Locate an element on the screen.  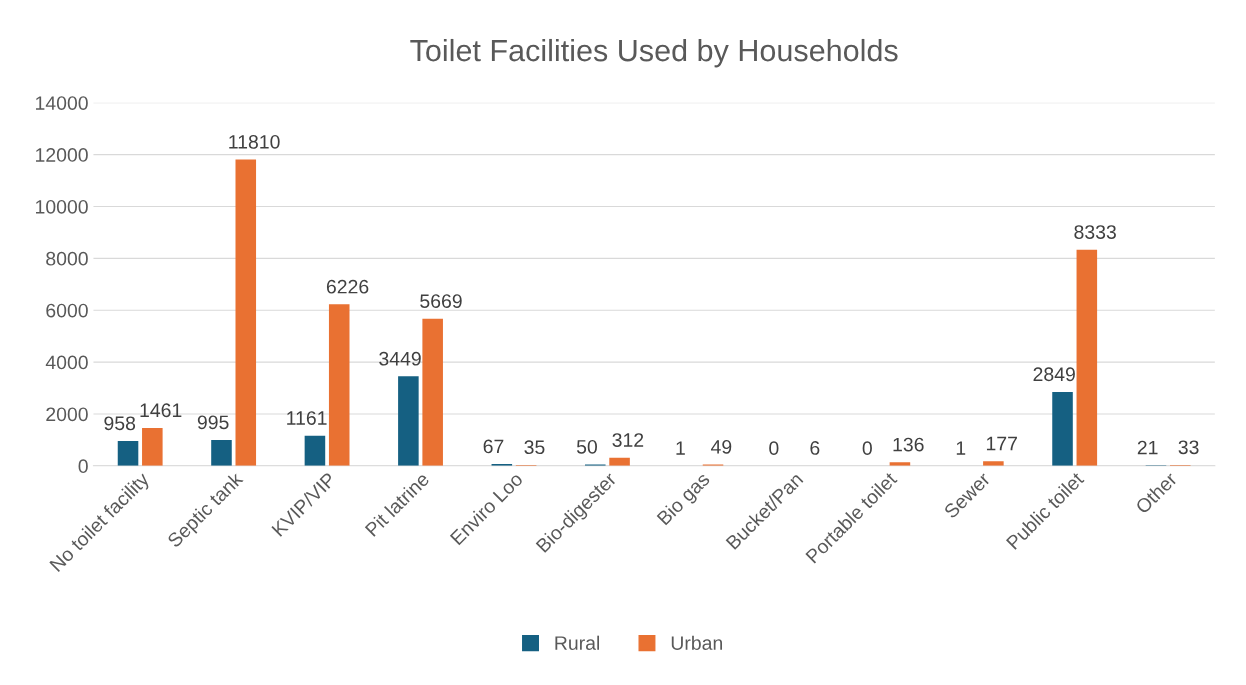
y-tick-label: 14000 is located at coordinates (62, 103).